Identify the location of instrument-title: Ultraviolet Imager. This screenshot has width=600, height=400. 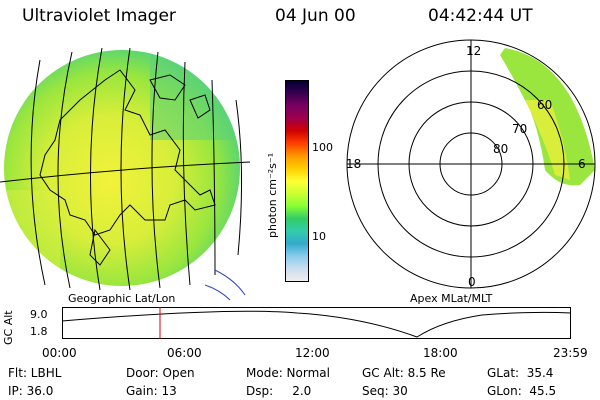
(99, 16).